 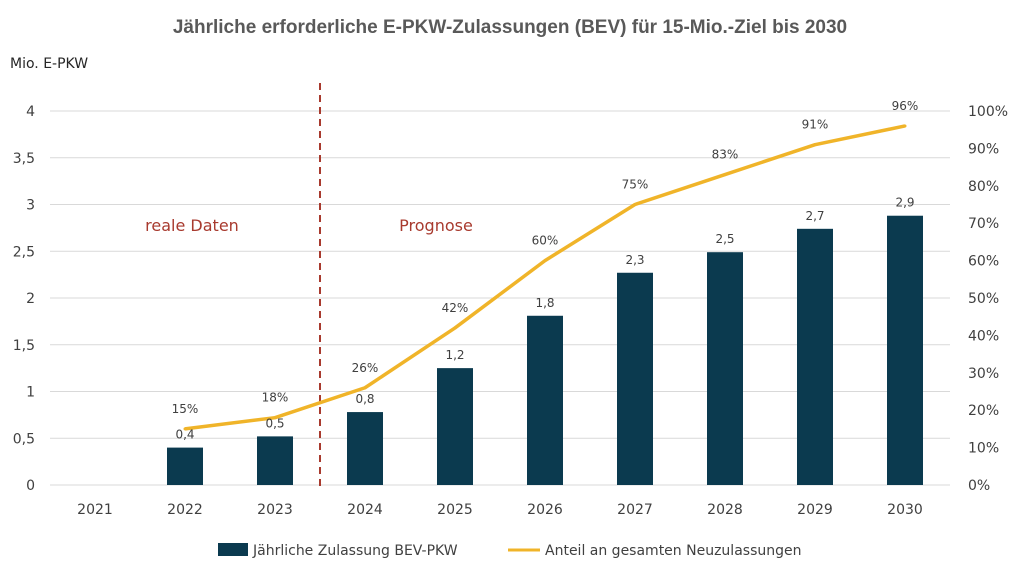 I want to click on bar-value-label: 0,5, so click(x=274, y=423).